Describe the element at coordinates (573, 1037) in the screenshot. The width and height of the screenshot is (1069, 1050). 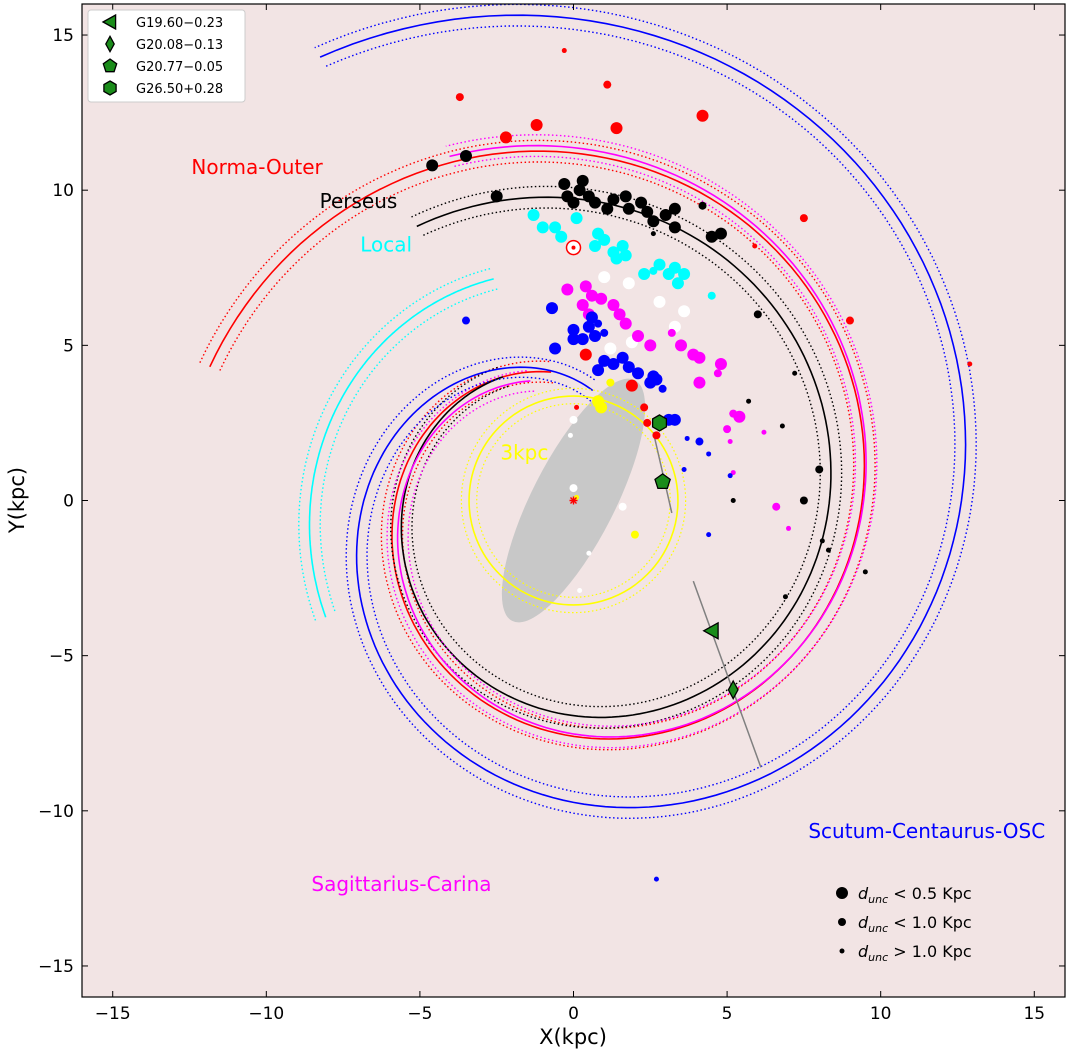
I see `x-axis-label: X(kpc)` at that location.